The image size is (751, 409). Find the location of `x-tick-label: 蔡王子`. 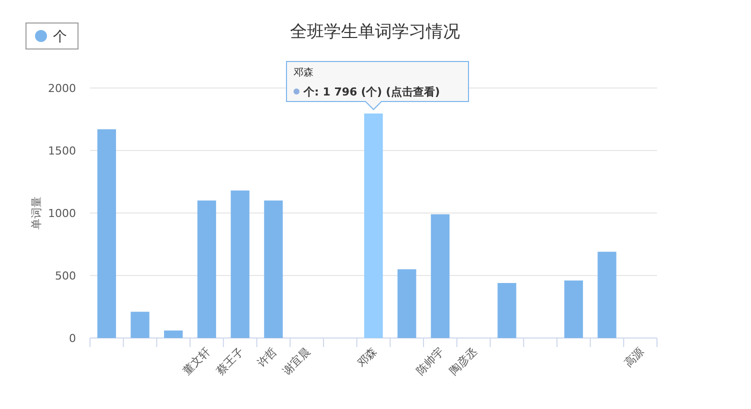

x-tick-label: 蔡王子 is located at coordinates (230, 361).